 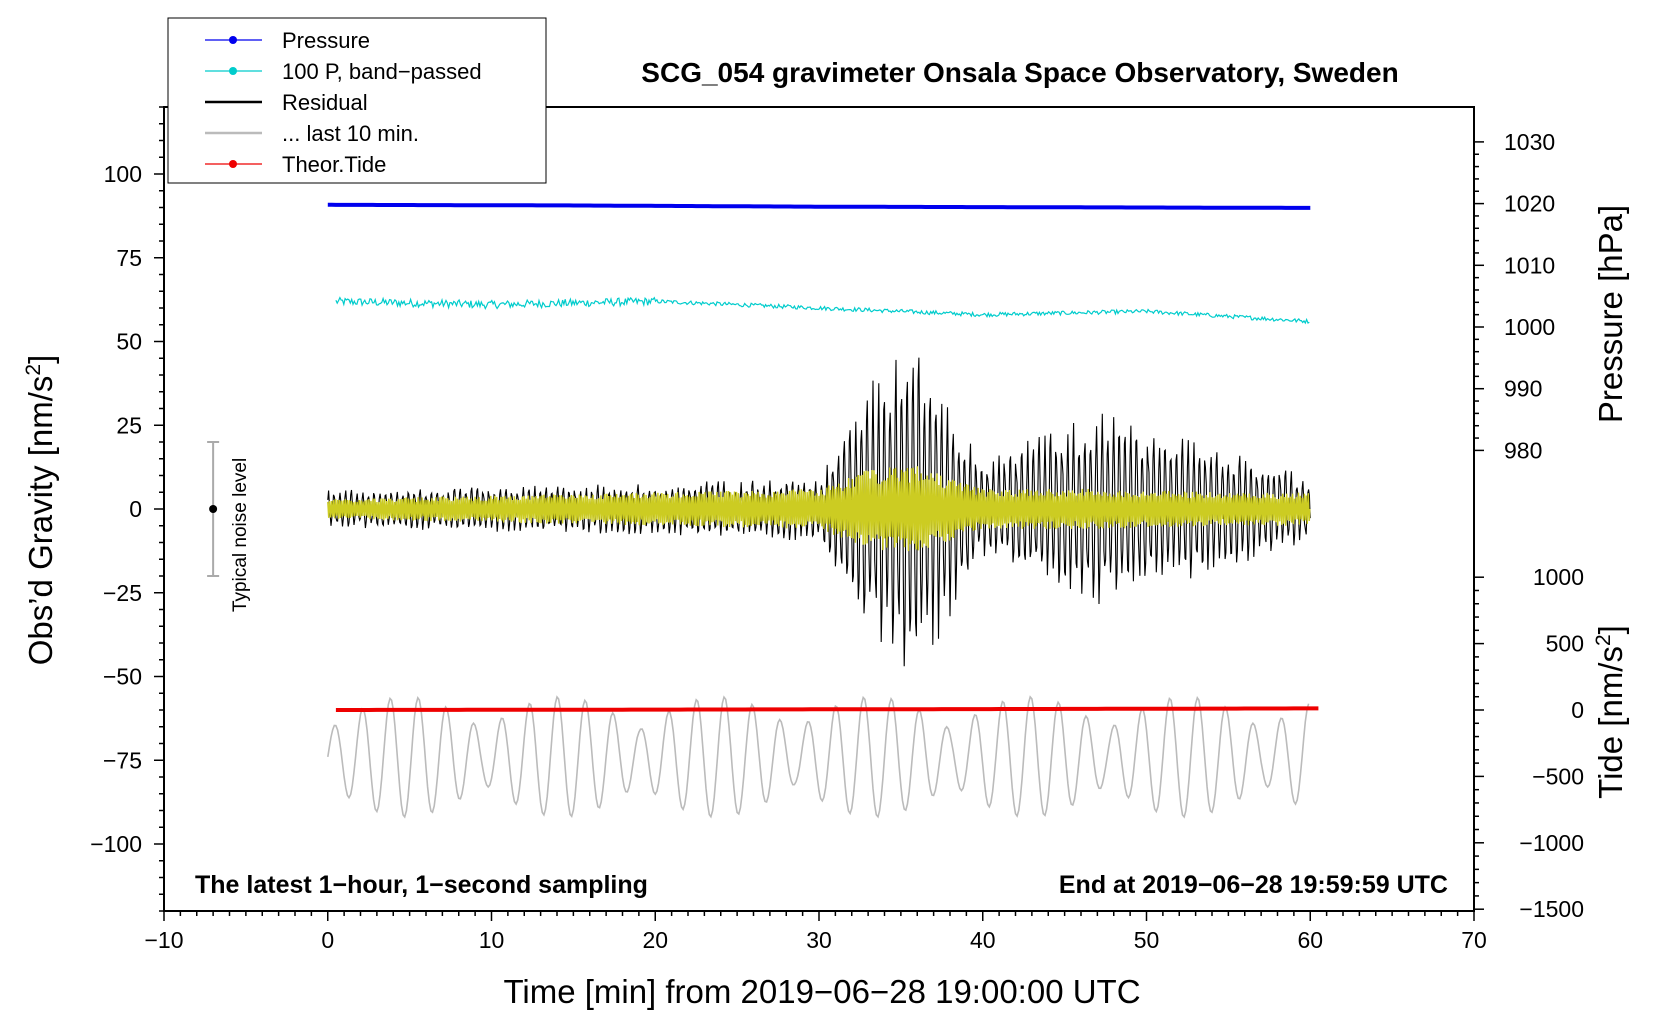 I want to click on y-axis-title-left: Obs’d Gravity [nm/s2], so click(x=40, y=510).